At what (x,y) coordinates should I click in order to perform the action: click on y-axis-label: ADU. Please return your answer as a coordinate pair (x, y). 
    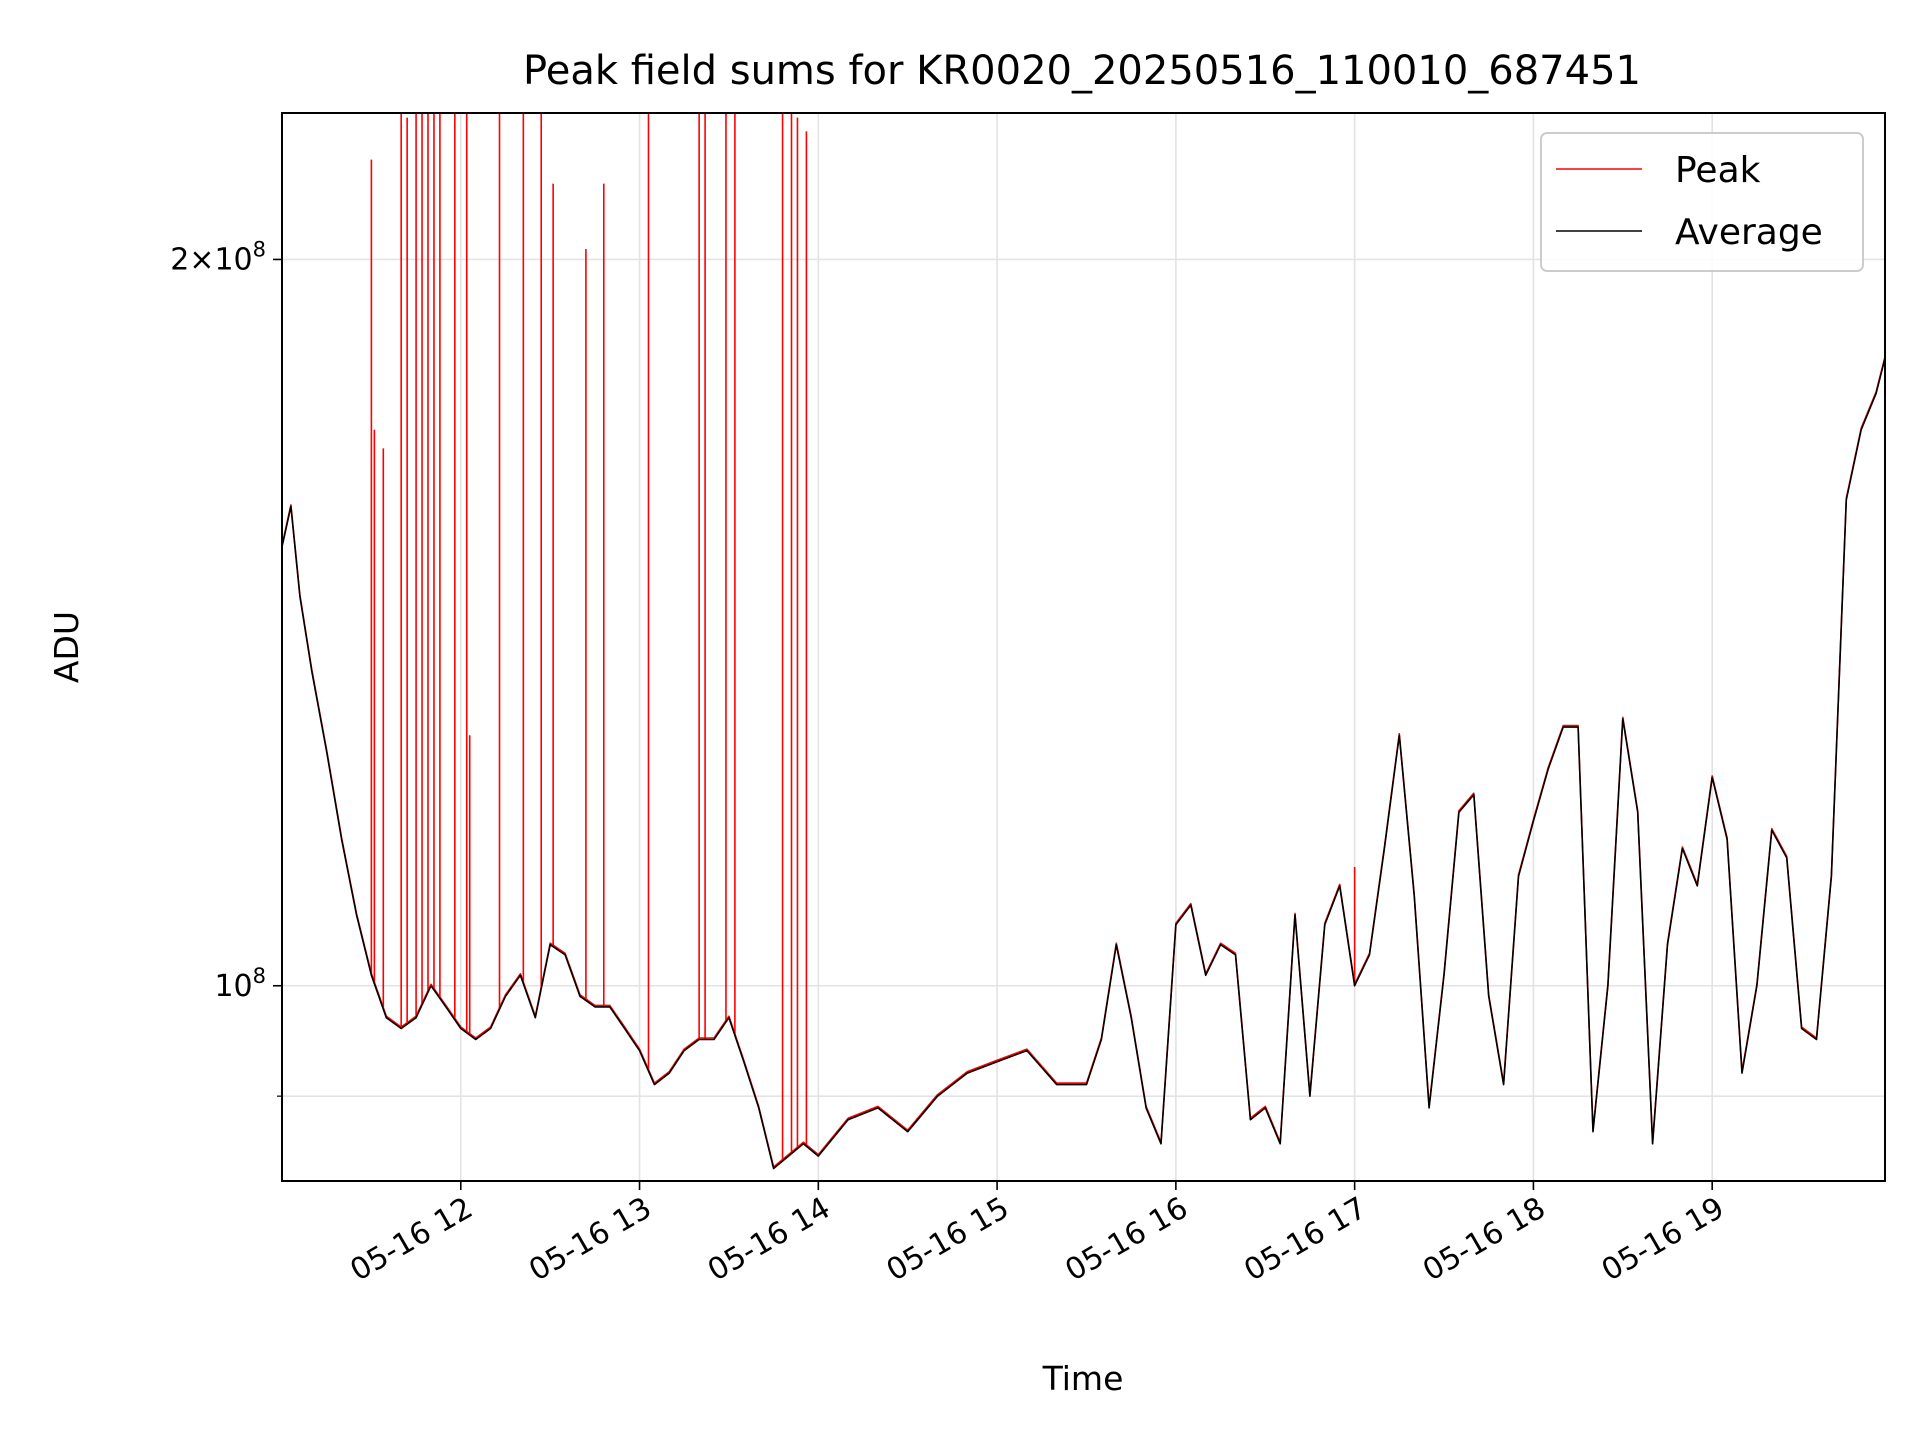
    Looking at the image, I should click on (66, 647).